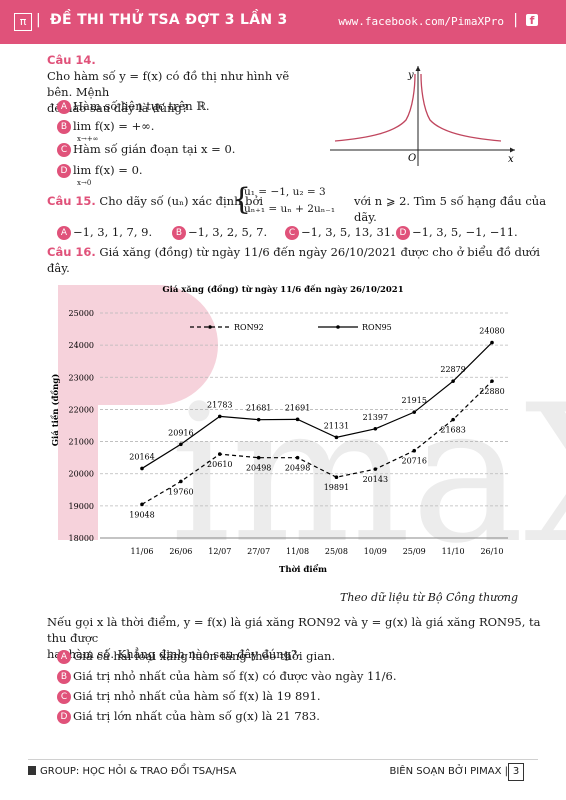  What do you see at coordinates (422, 116) in the screenshot?
I see `q14-function-graph: y x O` at bounding box center [422, 116].